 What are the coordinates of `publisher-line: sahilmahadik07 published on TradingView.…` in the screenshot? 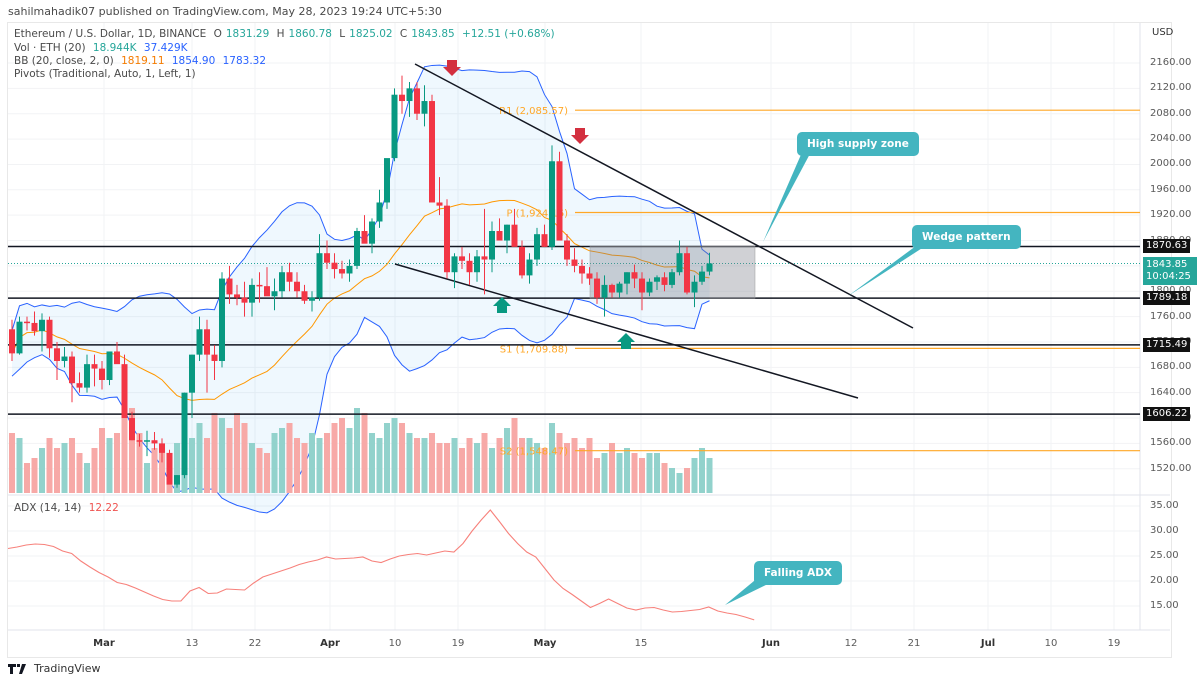 It's located at (225, 11).